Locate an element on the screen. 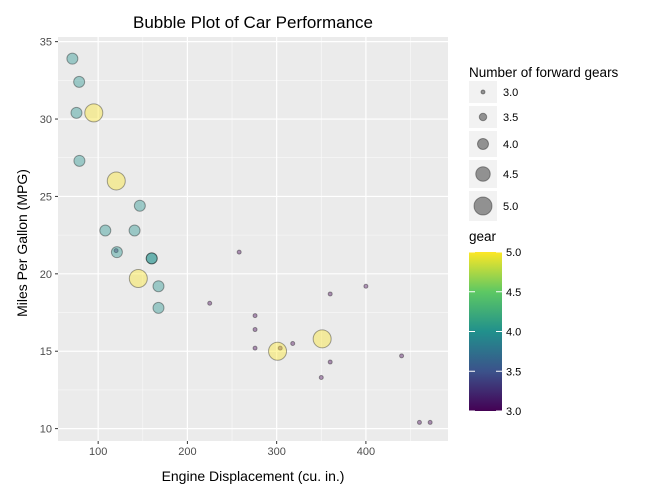  colorbar-tick-label: 3.0 is located at coordinates (513, 412).